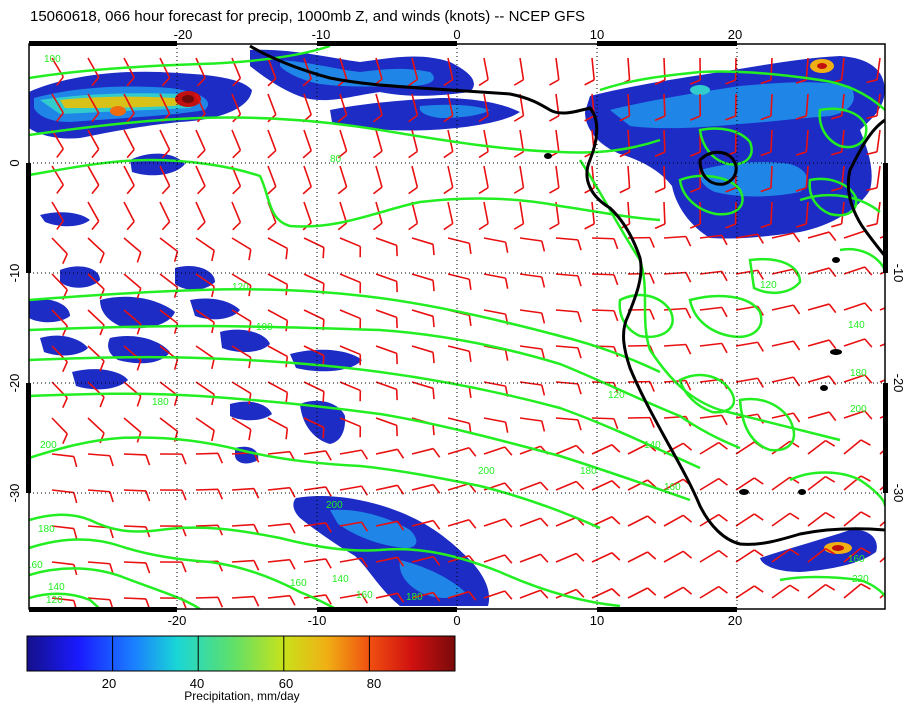  I want to click on colorbar: 20 40 60 80, so click(241, 663).